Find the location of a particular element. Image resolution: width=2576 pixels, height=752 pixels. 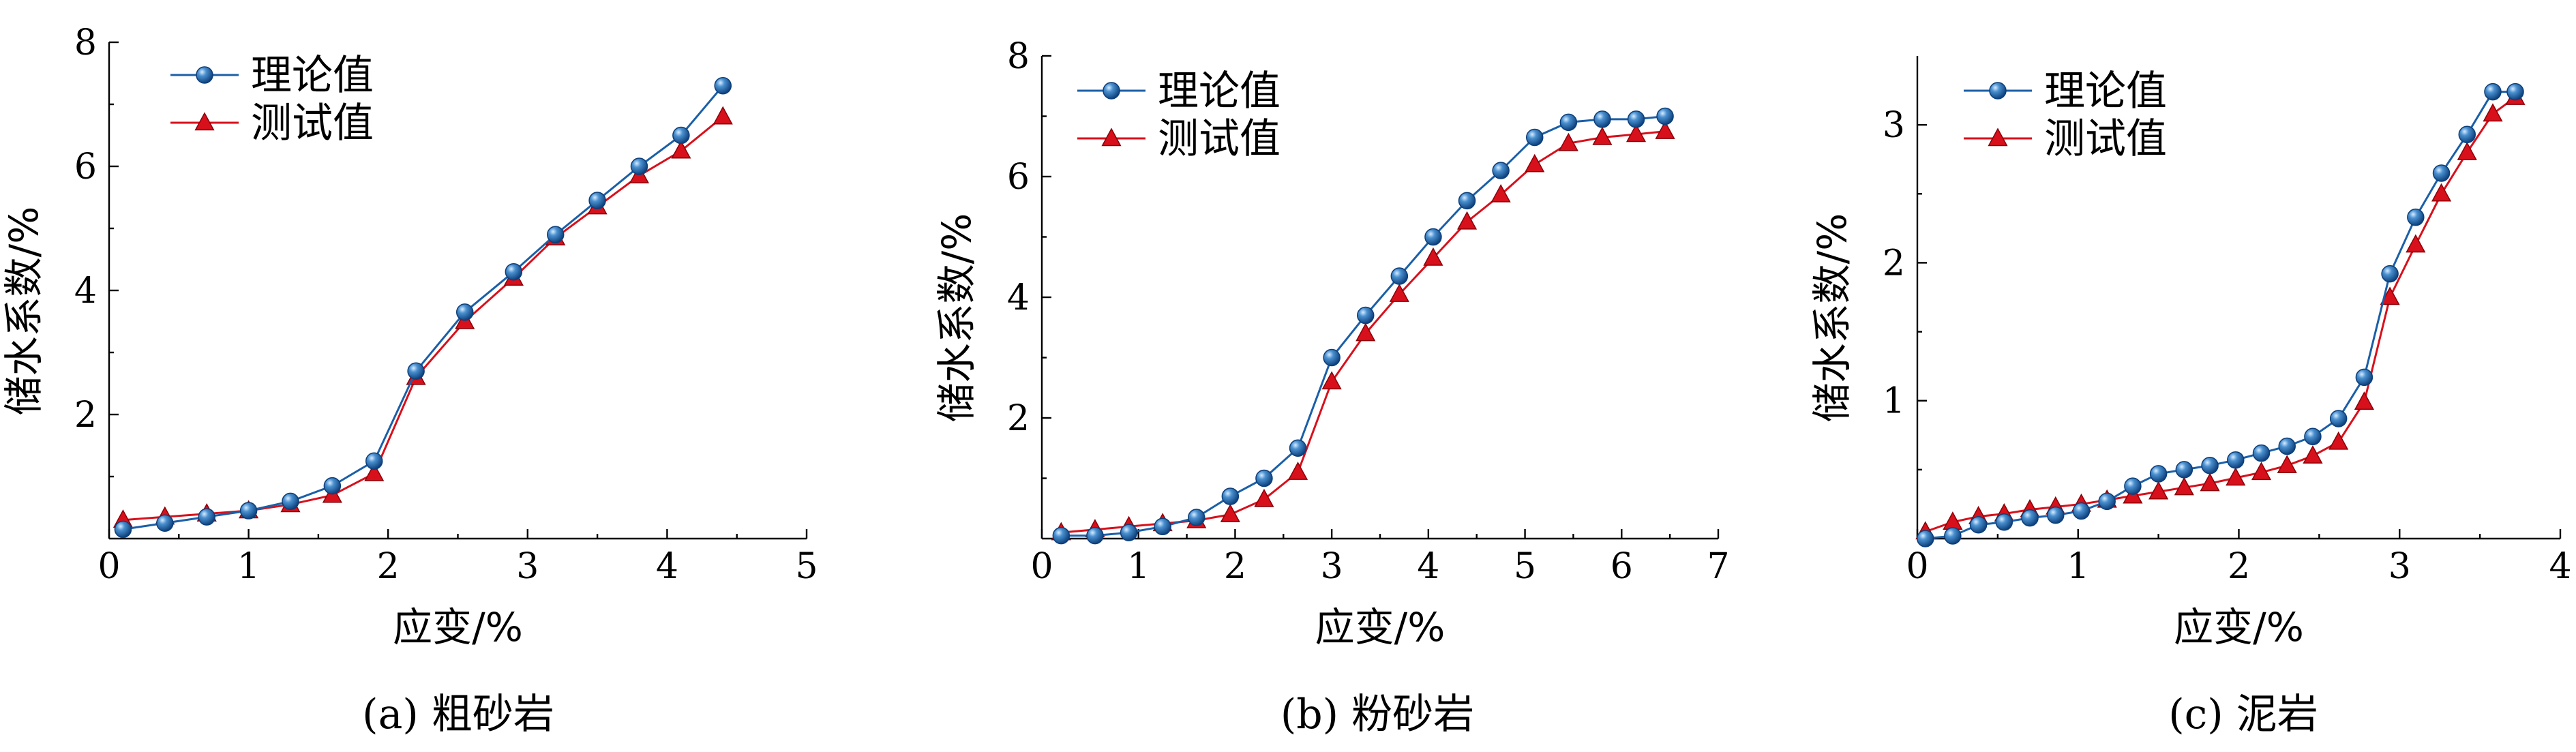

x-tick-label: 1 is located at coordinates (1138, 566).